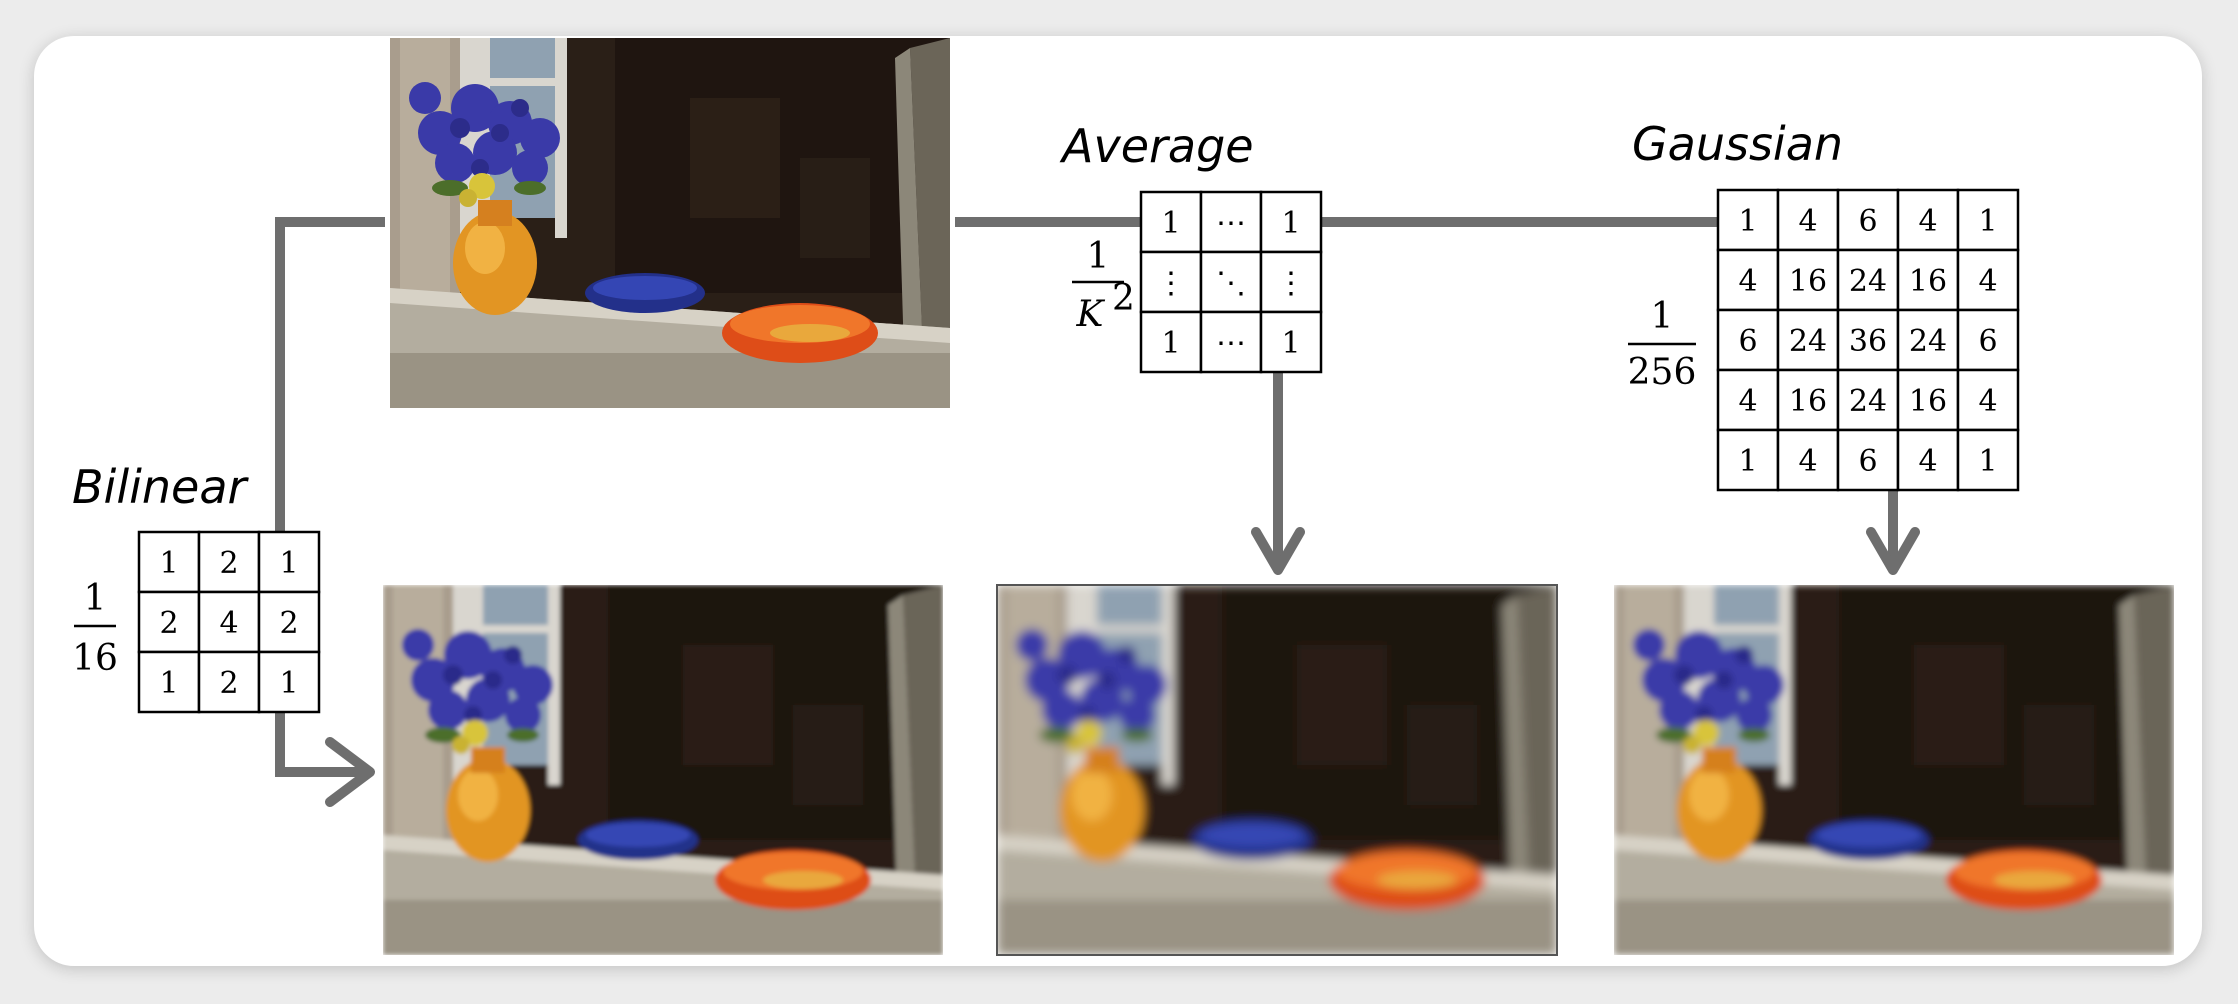 The image size is (2238, 1004). Describe the element at coordinates (1662, 316) in the screenshot. I see `gaussian-numerator: 1` at that location.